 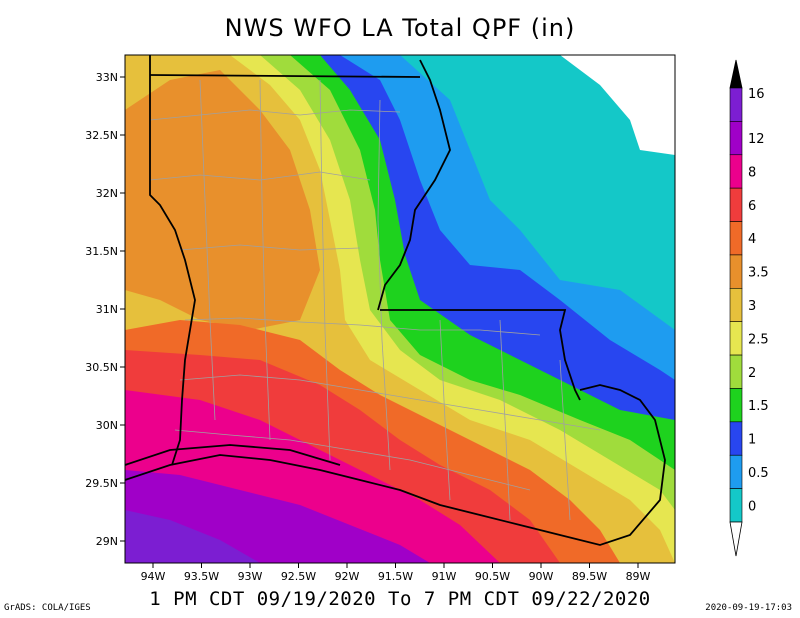 What do you see at coordinates (752, 440) in the screenshot?
I see `colorbar-label: 1` at bounding box center [752, 440].